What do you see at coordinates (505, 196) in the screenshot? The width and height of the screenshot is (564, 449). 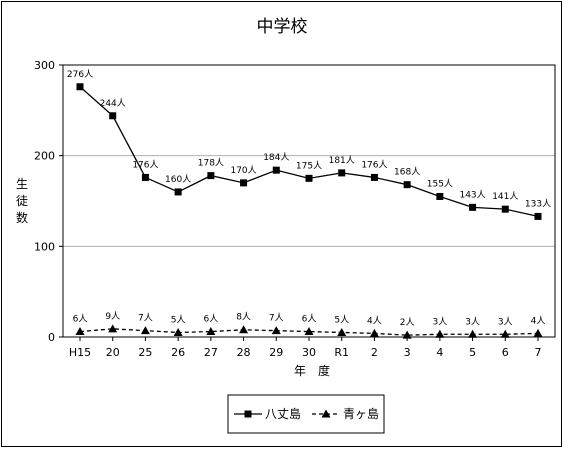 I see `data-label: 141人` at bounding box center [505, 196].